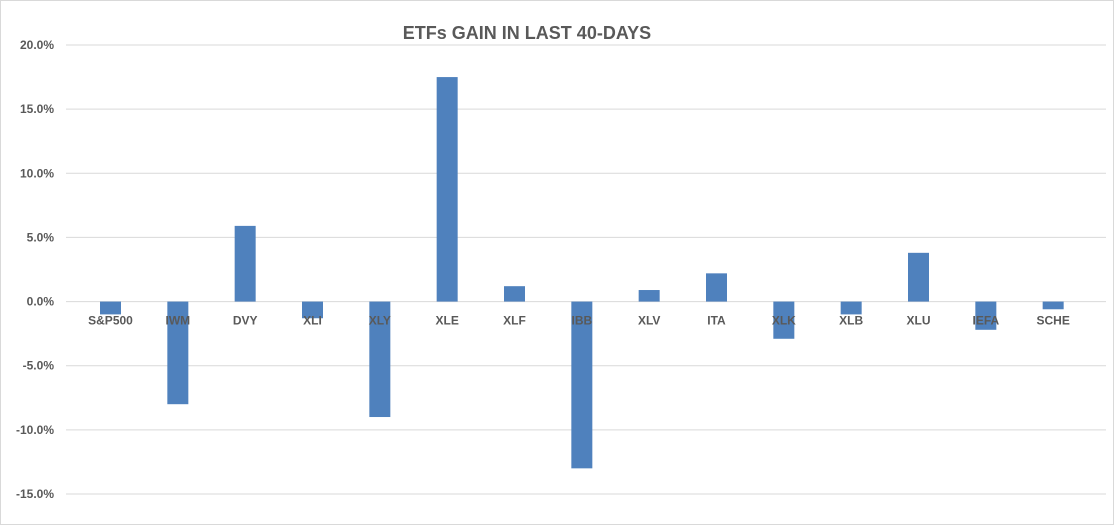 This screenshot has width=1114, height=525. What do you see at coordinates (245, 321) in the screenshot?
I see `category-label: DVY` at bounding box center [245, 321].